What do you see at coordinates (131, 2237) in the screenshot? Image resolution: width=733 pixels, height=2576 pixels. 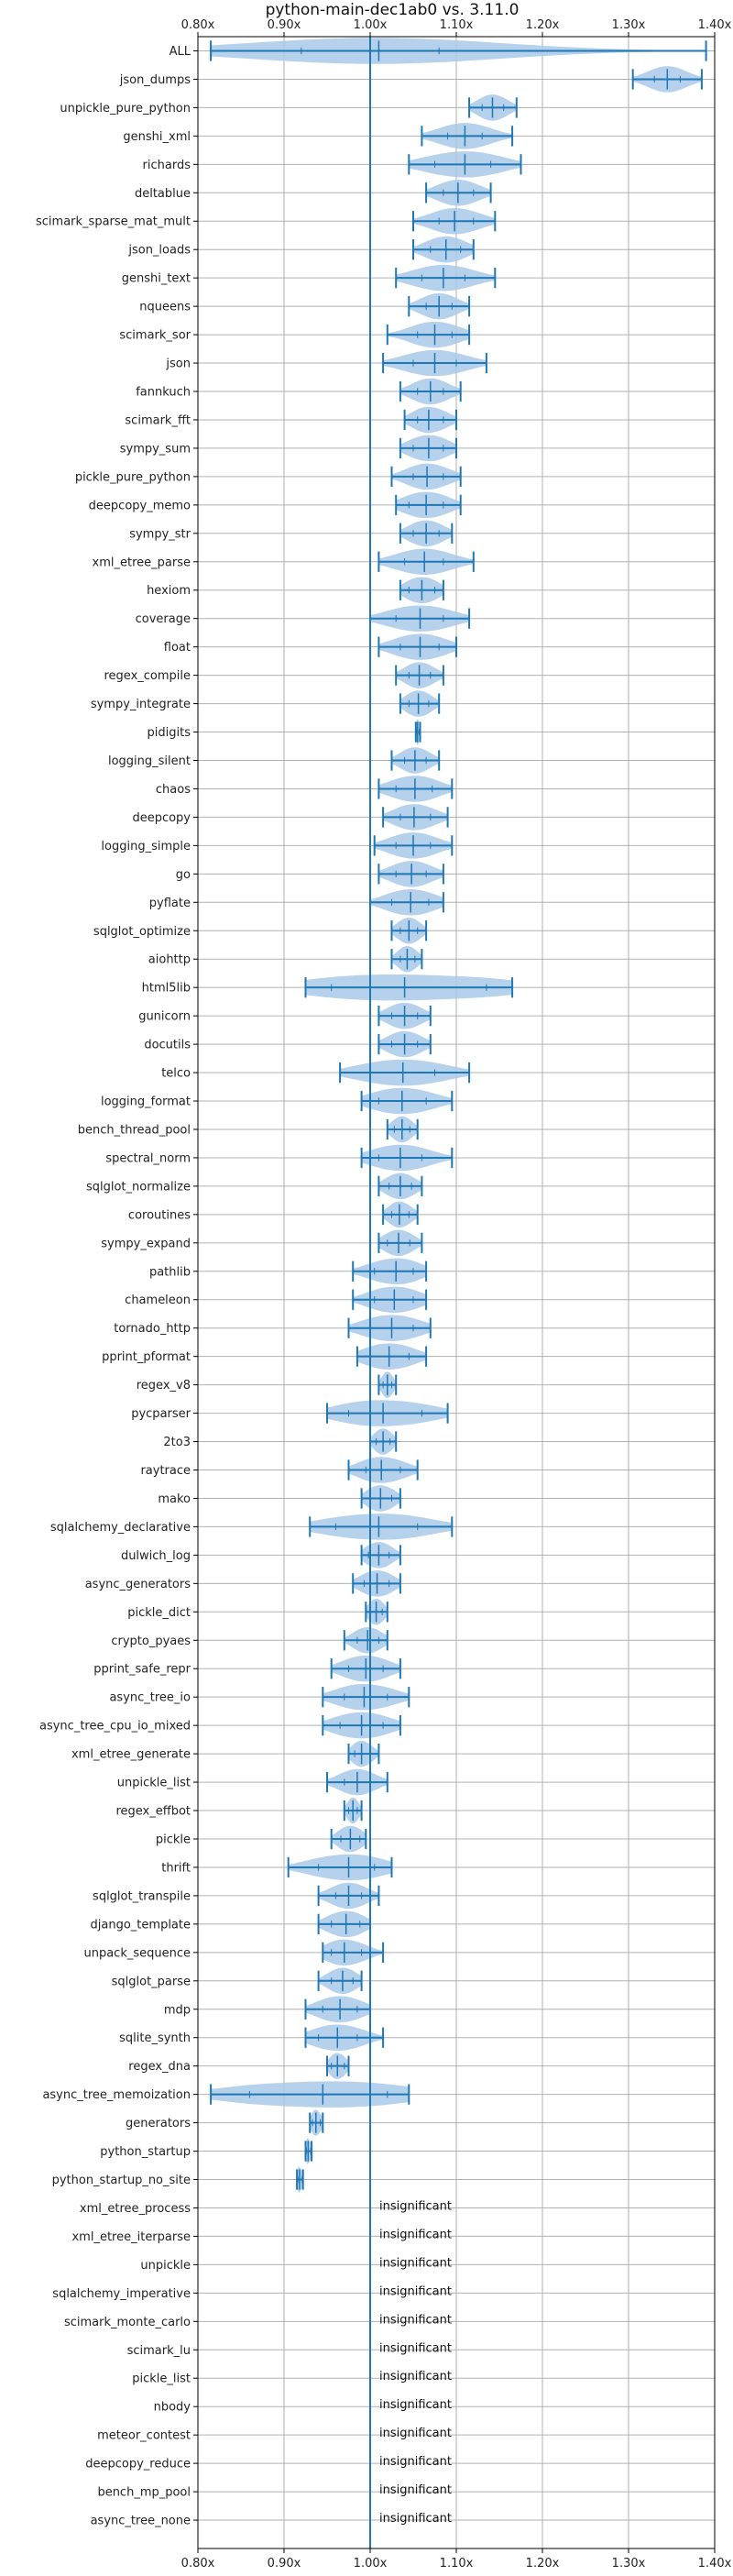 I see `benchmark-label: xml_etree_iterparse` at bounding box center [131, 2237].